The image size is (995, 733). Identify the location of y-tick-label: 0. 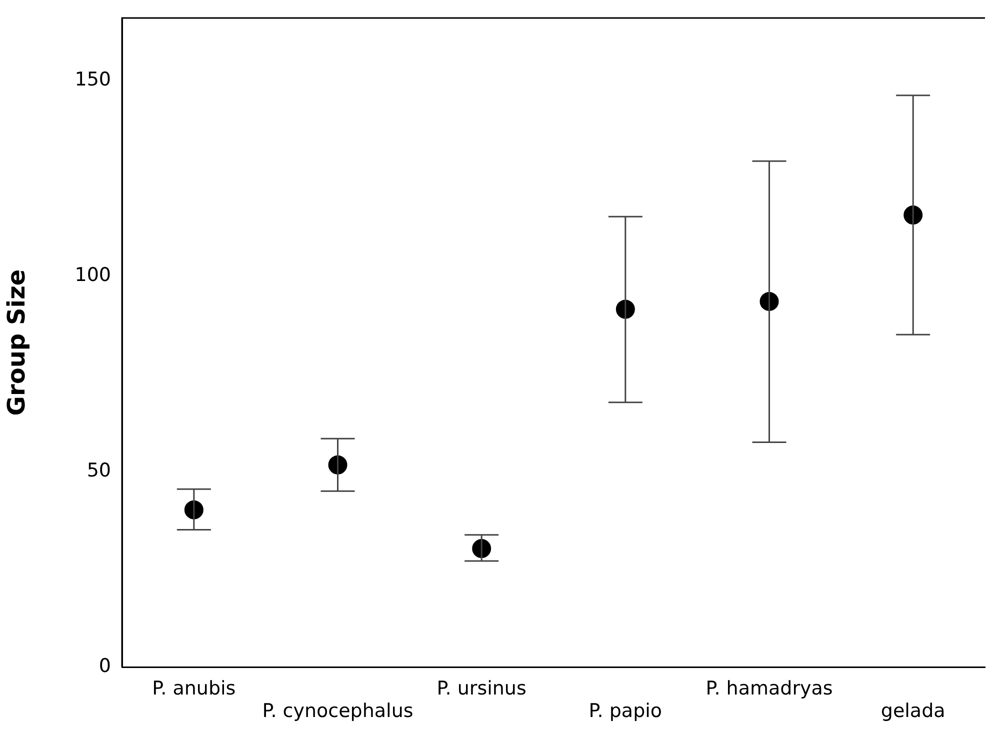
(104, 665).